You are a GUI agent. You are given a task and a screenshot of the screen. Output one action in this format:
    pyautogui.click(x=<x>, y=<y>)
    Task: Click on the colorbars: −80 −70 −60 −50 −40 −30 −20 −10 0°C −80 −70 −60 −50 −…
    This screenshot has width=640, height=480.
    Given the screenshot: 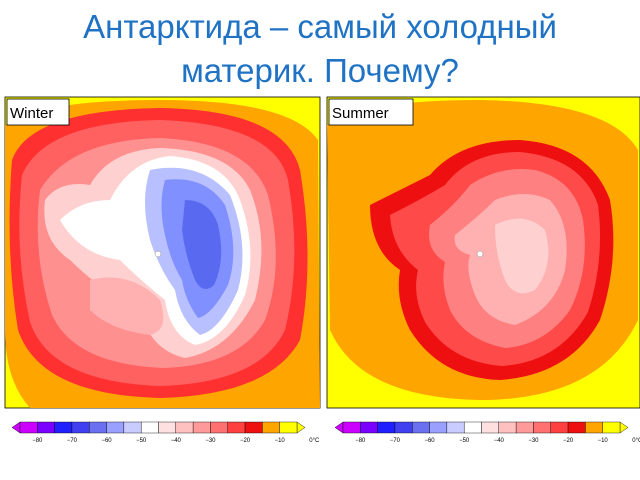 What is the action you would take?
    pyautogui.click(x=325, y=432)
    